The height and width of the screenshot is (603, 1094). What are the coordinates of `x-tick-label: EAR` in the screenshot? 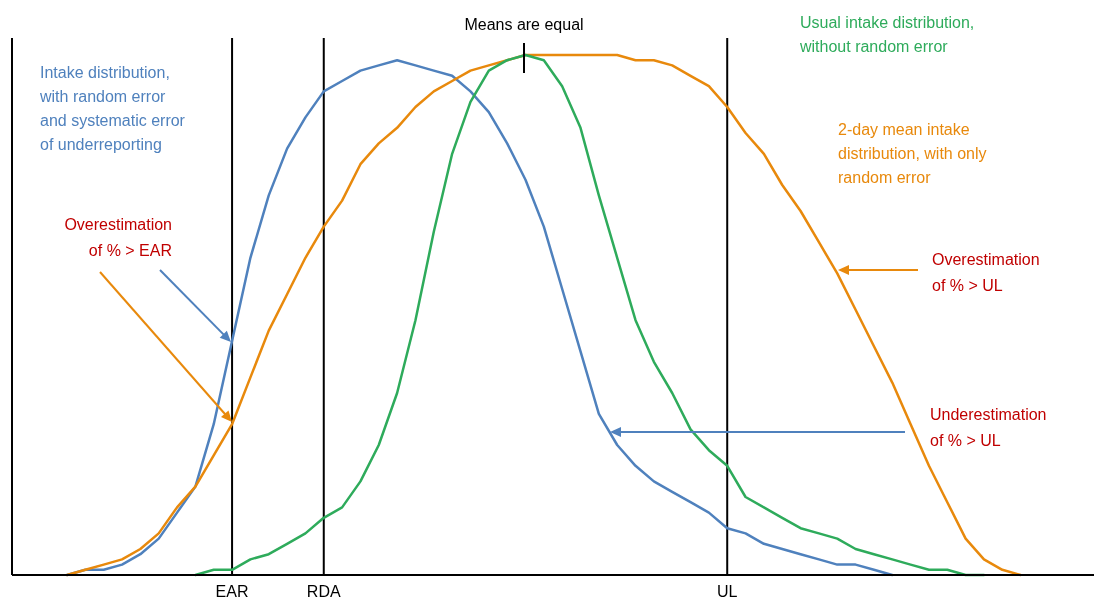 It's located at (232, 591).